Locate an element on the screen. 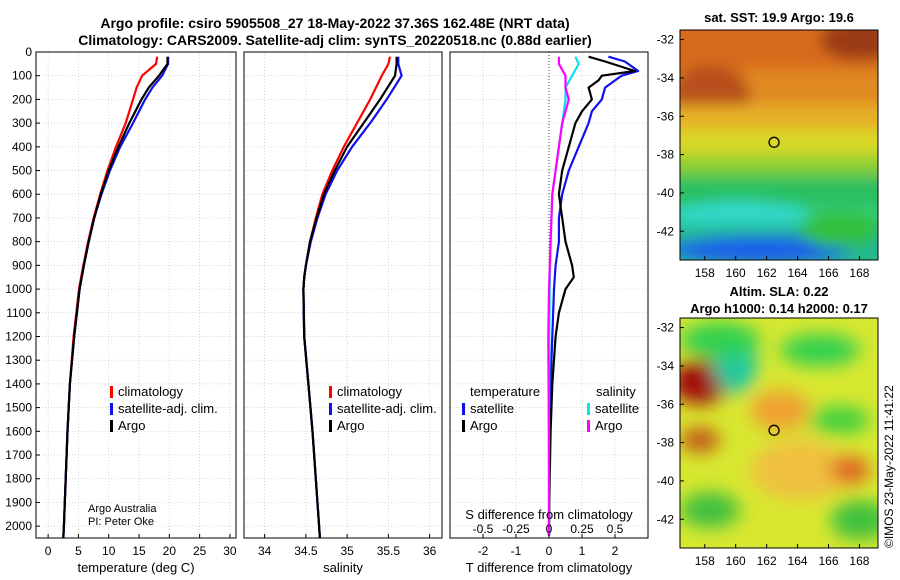 The height and width of the screenshot is (580, 900). salinity-legend: climatology satellite-adj. clim. Argo is located at coordinates (383, 408).